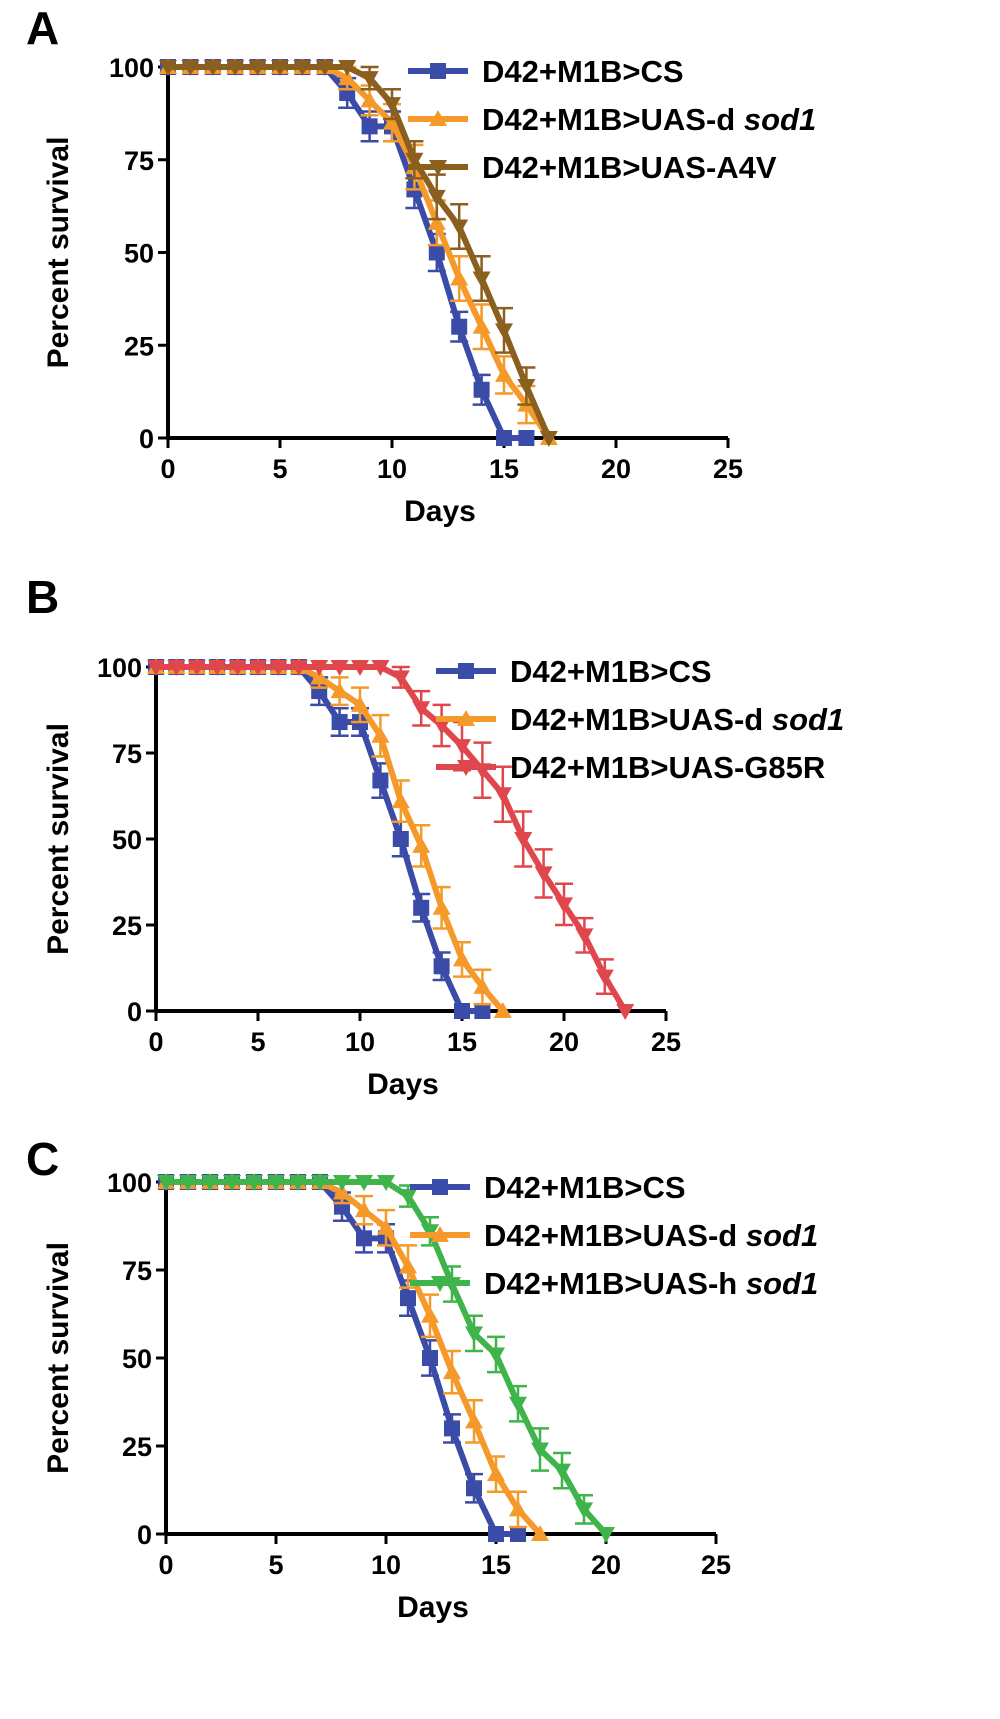 Image resolution: width=1000 pixels, height=1719 pixels. What do you see at coordinates (279, 469) in the screenshot?
I see `x-tick-label: 5` at bounding box center [279, 469].